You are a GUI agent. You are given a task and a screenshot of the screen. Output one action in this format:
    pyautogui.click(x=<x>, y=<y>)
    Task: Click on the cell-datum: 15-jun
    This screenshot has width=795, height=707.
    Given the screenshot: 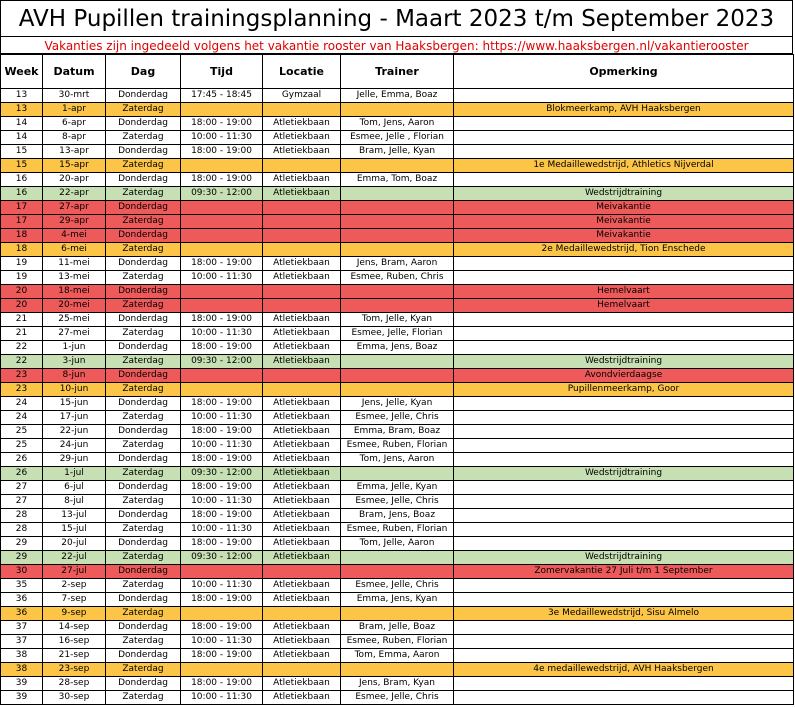 What is the action you would take?
    pyautogui.click(x=74, y=403)
    